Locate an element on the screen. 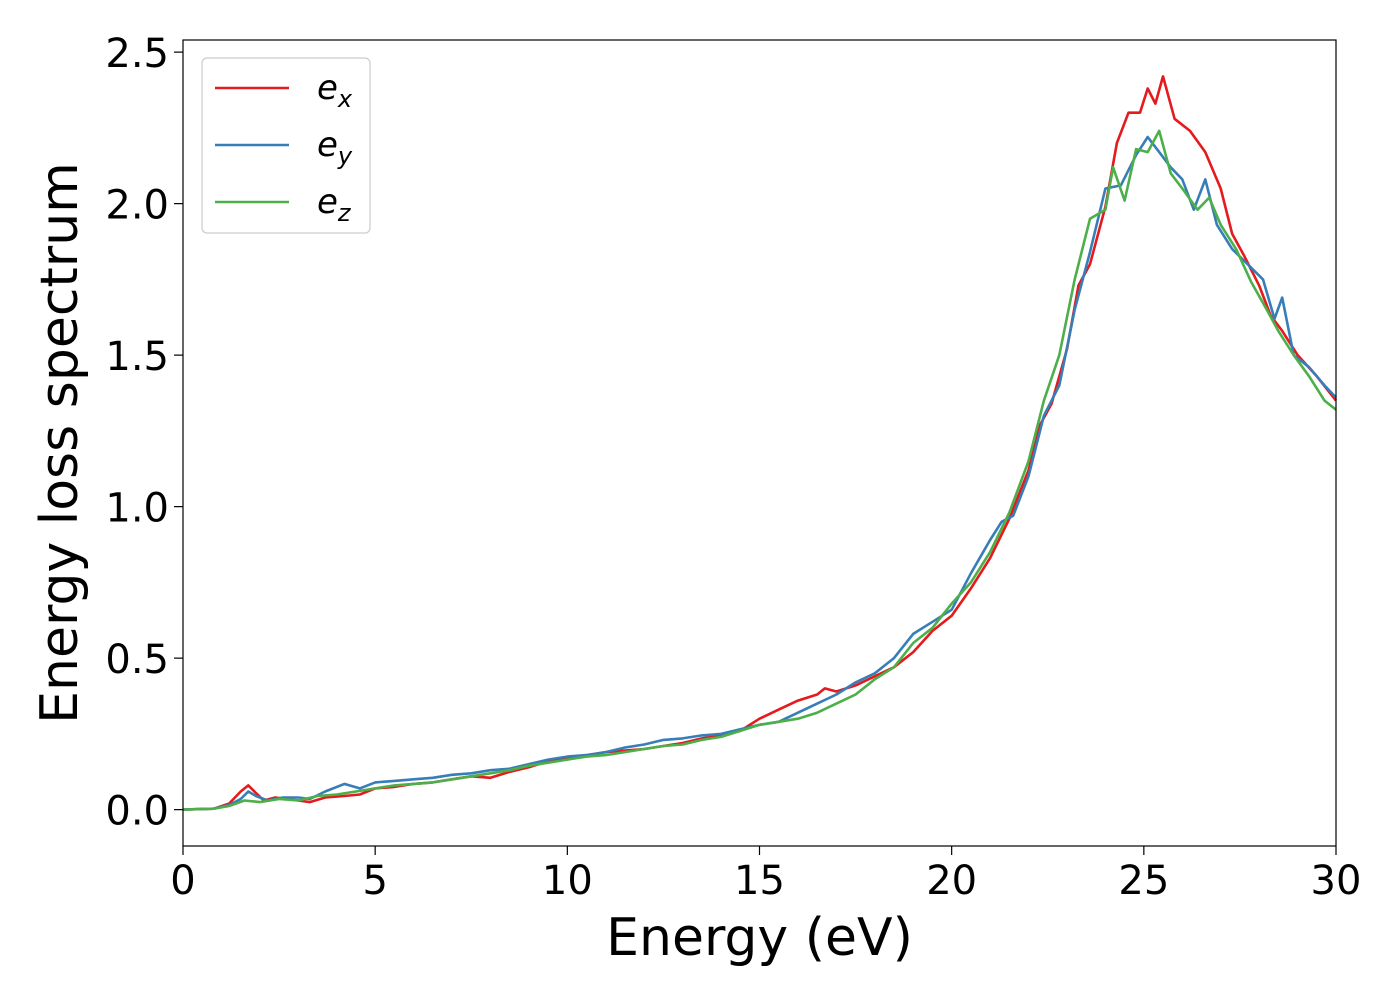  x-tick-label: 0 is located at coordinates (182, 881).